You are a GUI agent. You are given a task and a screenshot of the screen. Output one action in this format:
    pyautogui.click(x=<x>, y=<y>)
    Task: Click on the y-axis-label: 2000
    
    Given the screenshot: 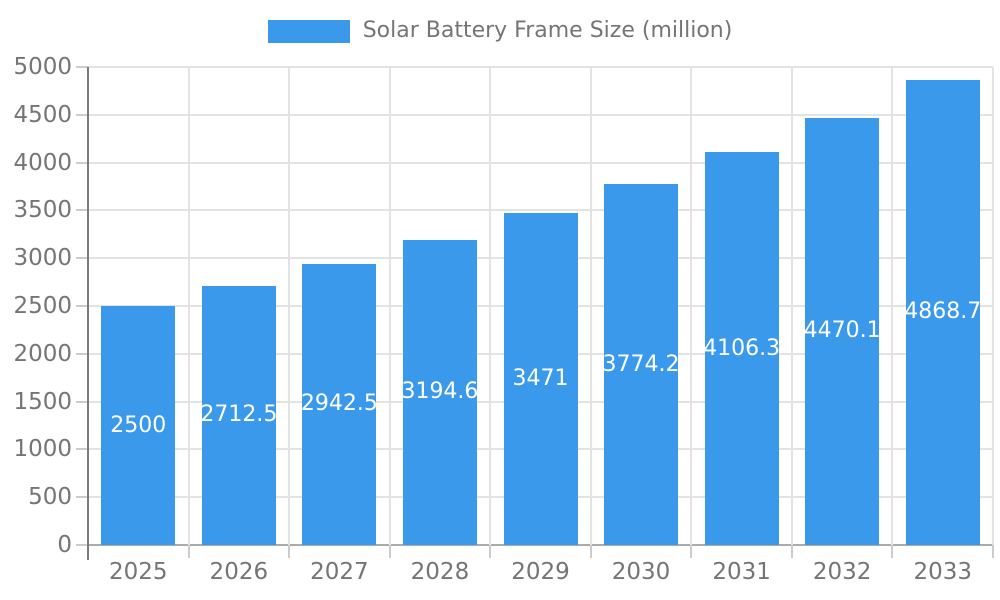 What is the action you would take?
    pyautogui.click(x=42, y=353)
    